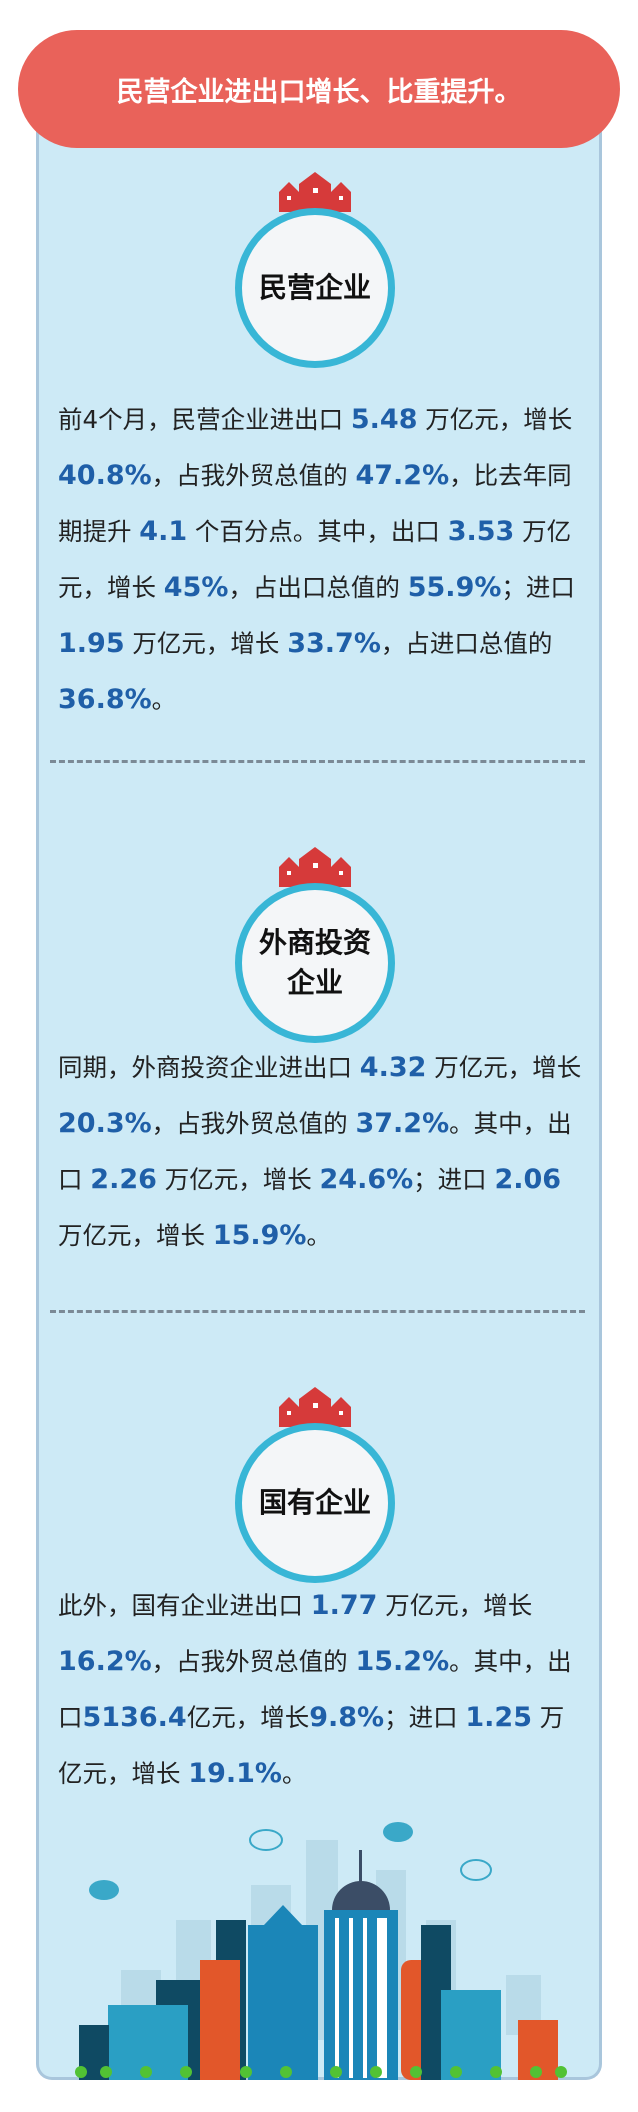 This screenshot has height=2112, width=638. What do you see at coordinates (259, 1235) in the screenshot?
I see `highlight-value: 15.9%` at bounding box center [259, 1235].